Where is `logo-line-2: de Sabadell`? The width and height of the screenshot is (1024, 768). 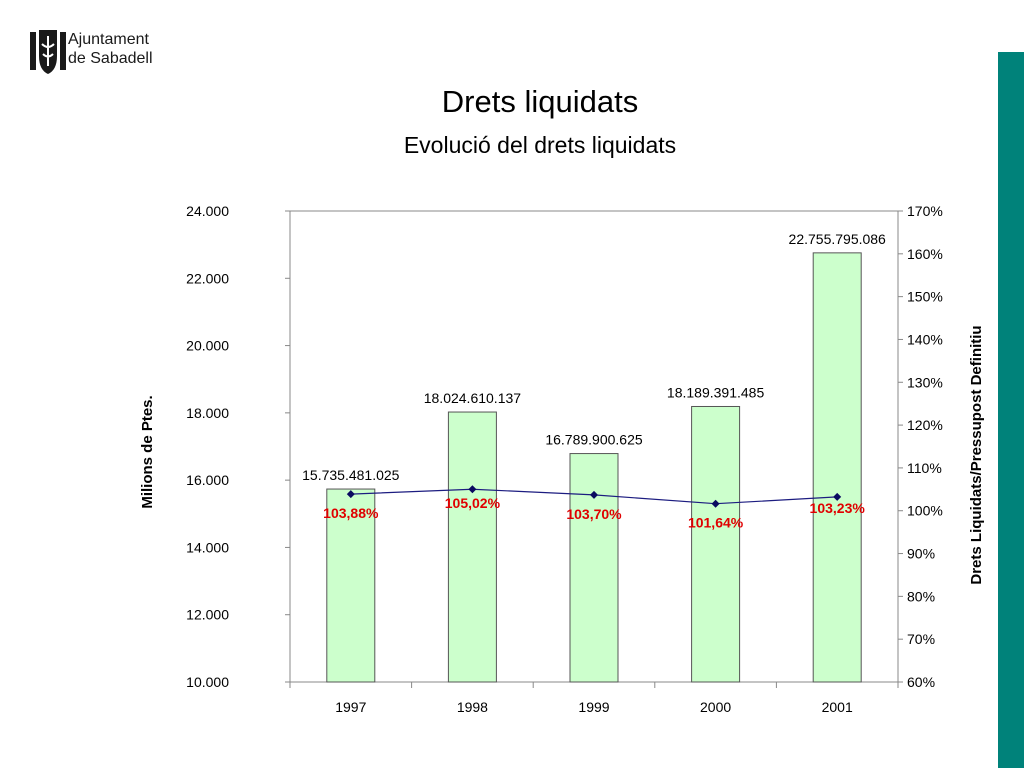 logo-line-2: de Sabadell is located at coordinates (110, 58).